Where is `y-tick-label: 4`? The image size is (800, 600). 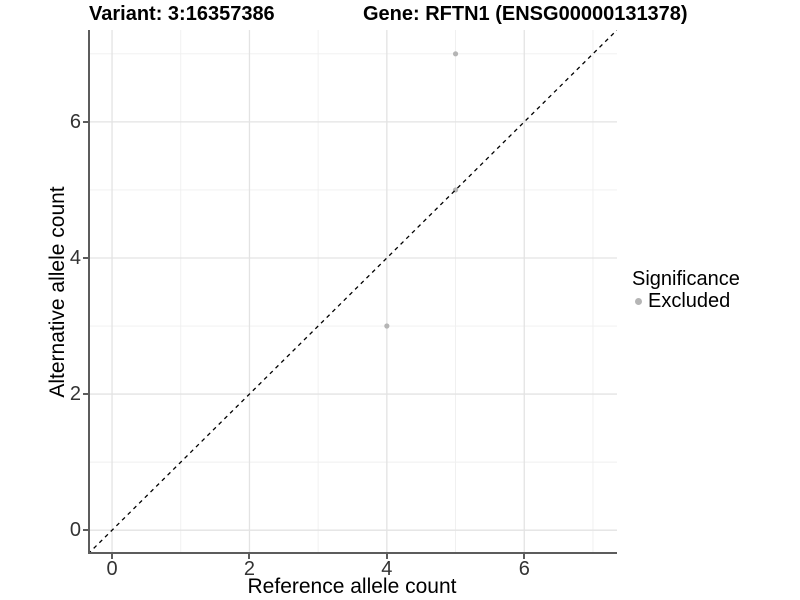 y-tick-label: 4 is located at coordinates (75, 257).